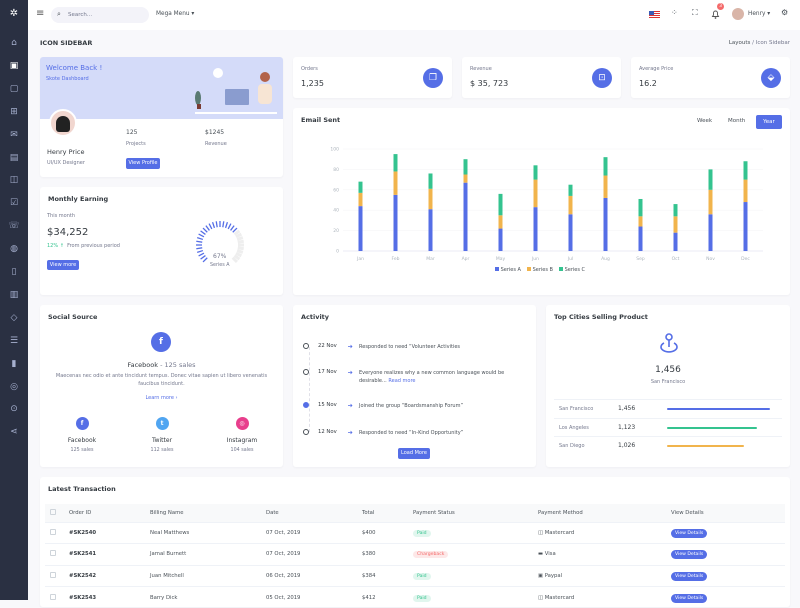  Describe the element at coordinates (669, 343) in the screenshot. I see `map-pin-icon` at that location.